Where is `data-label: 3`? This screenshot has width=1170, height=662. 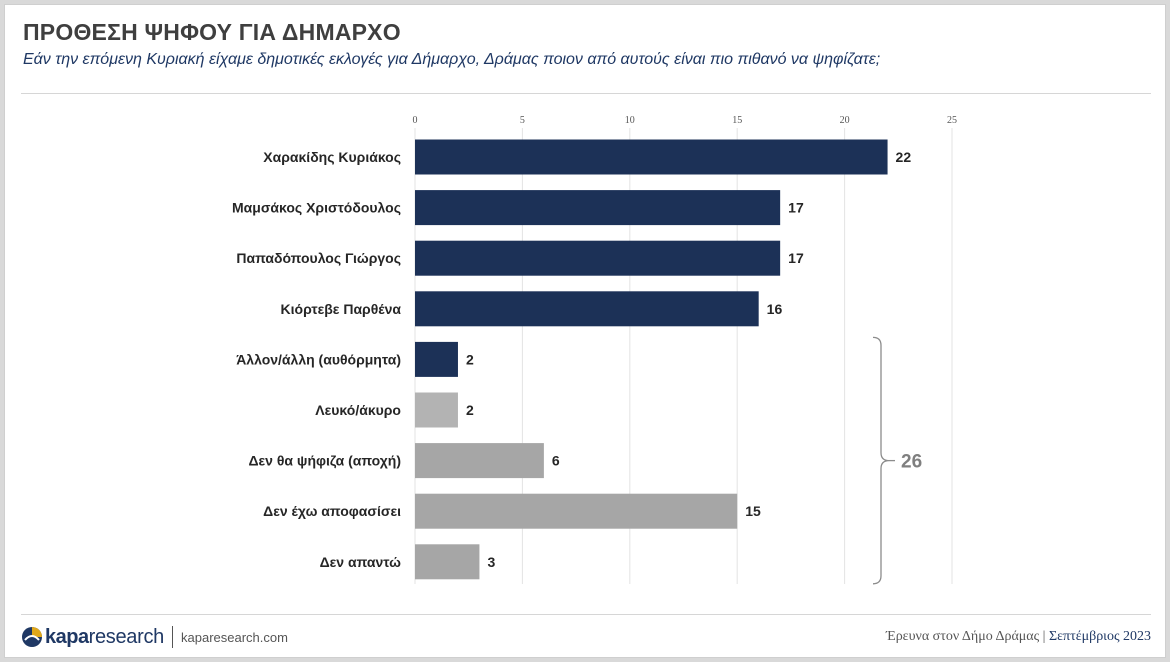
data-label: 3 is located at coordinates (491, 562).